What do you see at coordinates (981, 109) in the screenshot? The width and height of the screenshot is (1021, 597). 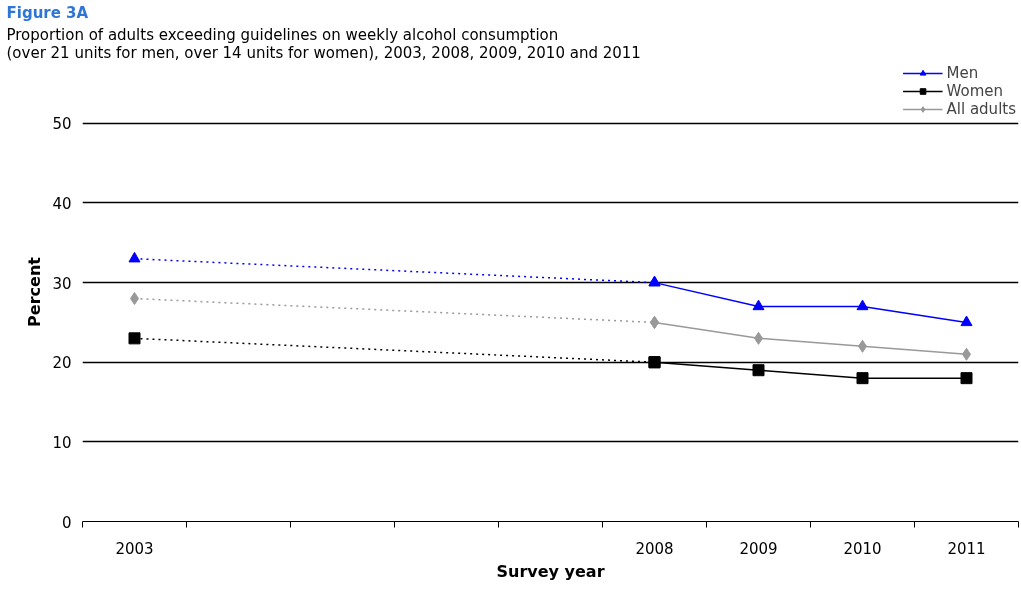 I see `legend-label: All adults` at bounding box center [981, 109].